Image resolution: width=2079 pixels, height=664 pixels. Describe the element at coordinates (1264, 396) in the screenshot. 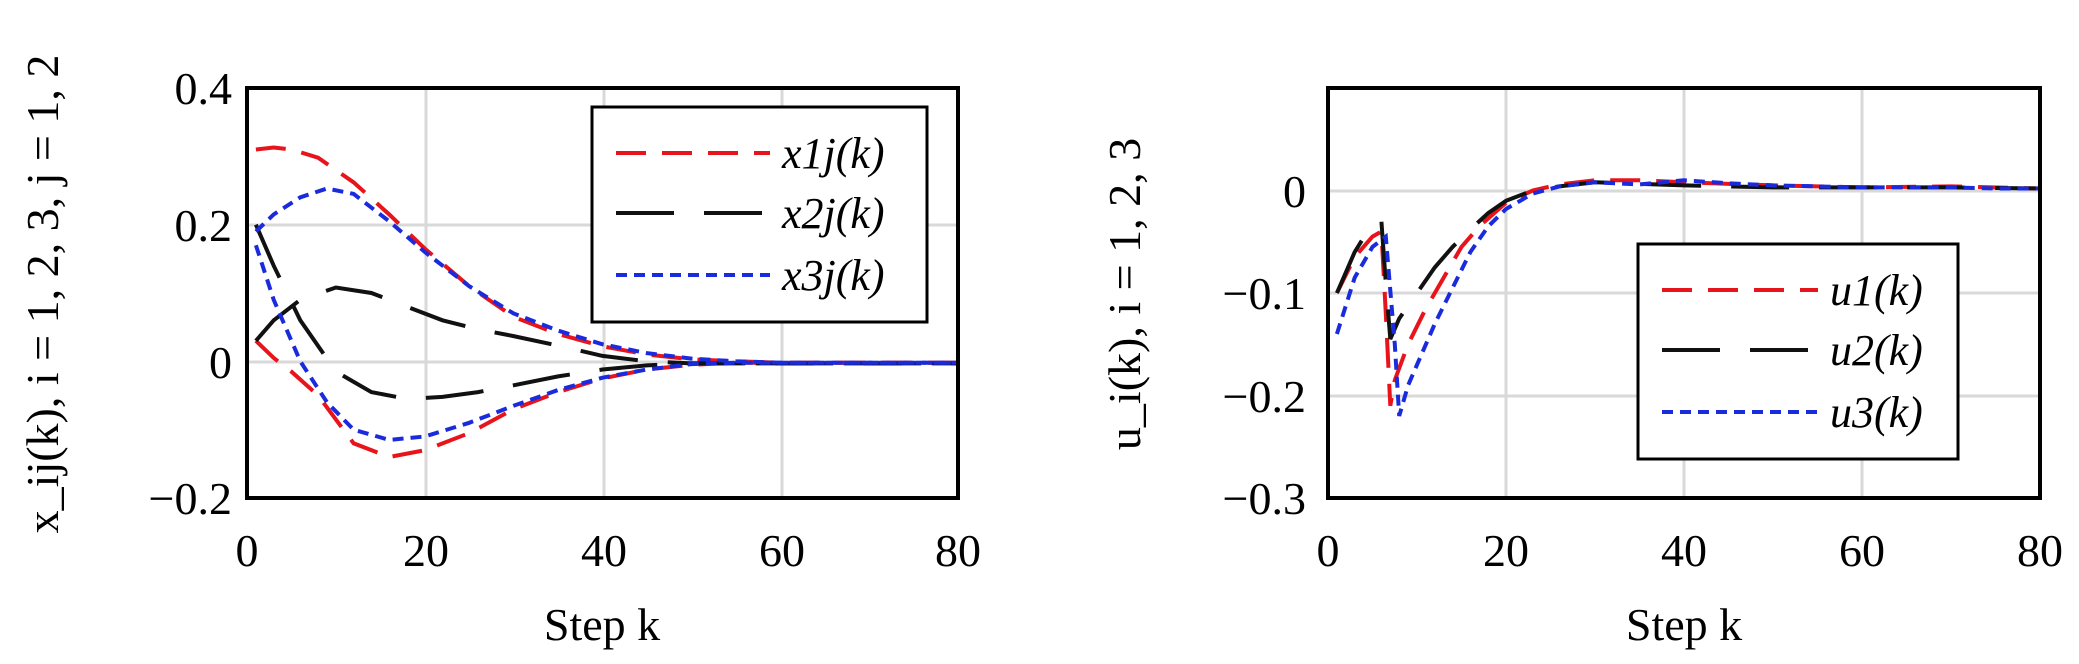

I see `right-ytick-label: −0.2` at that location.